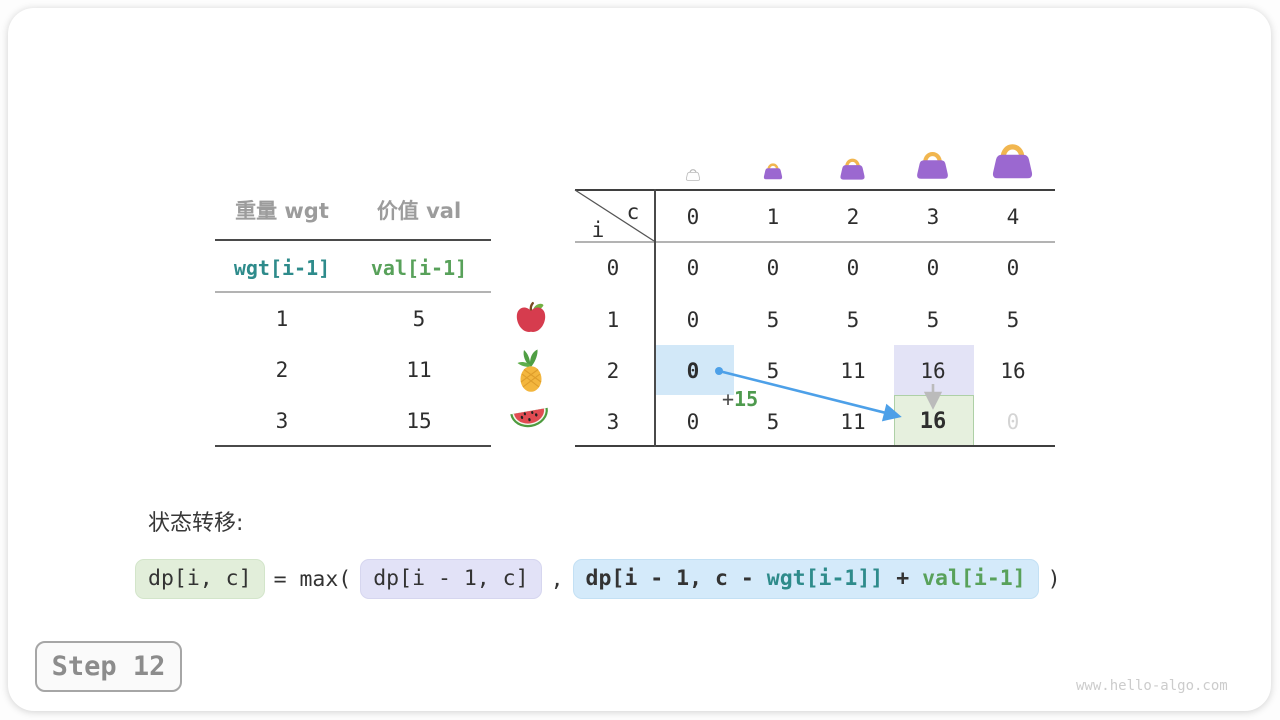 Image resolution: width=1280 pixels, height=720 pixels. I want to click on items-table-bottom-rule, so click(353, 446).